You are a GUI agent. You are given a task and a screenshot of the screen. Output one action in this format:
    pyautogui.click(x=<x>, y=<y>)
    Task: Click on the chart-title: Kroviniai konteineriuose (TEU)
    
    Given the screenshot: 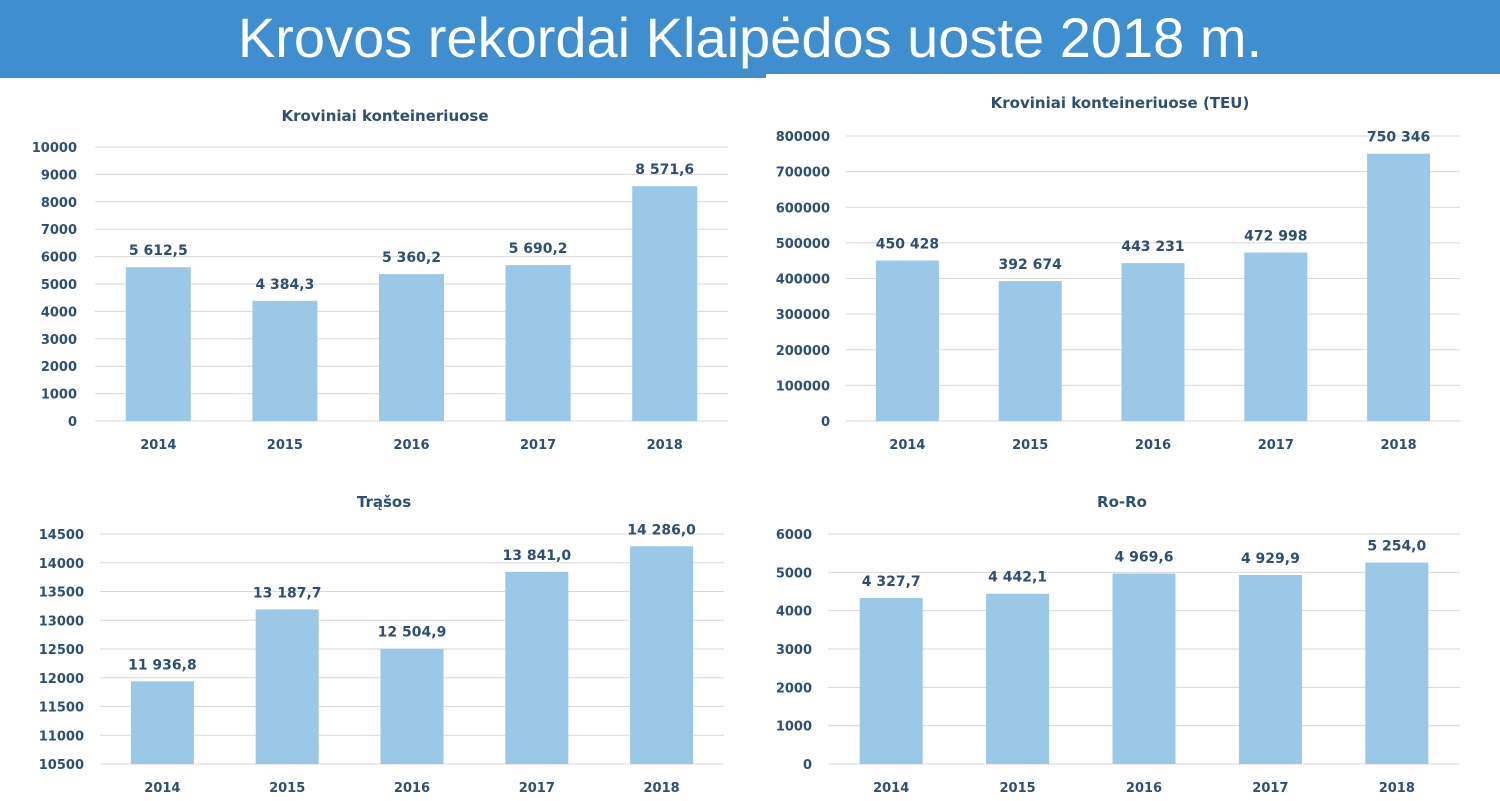 What is the action you would take?
    pyautogui.click(x=1120, y=103)
    